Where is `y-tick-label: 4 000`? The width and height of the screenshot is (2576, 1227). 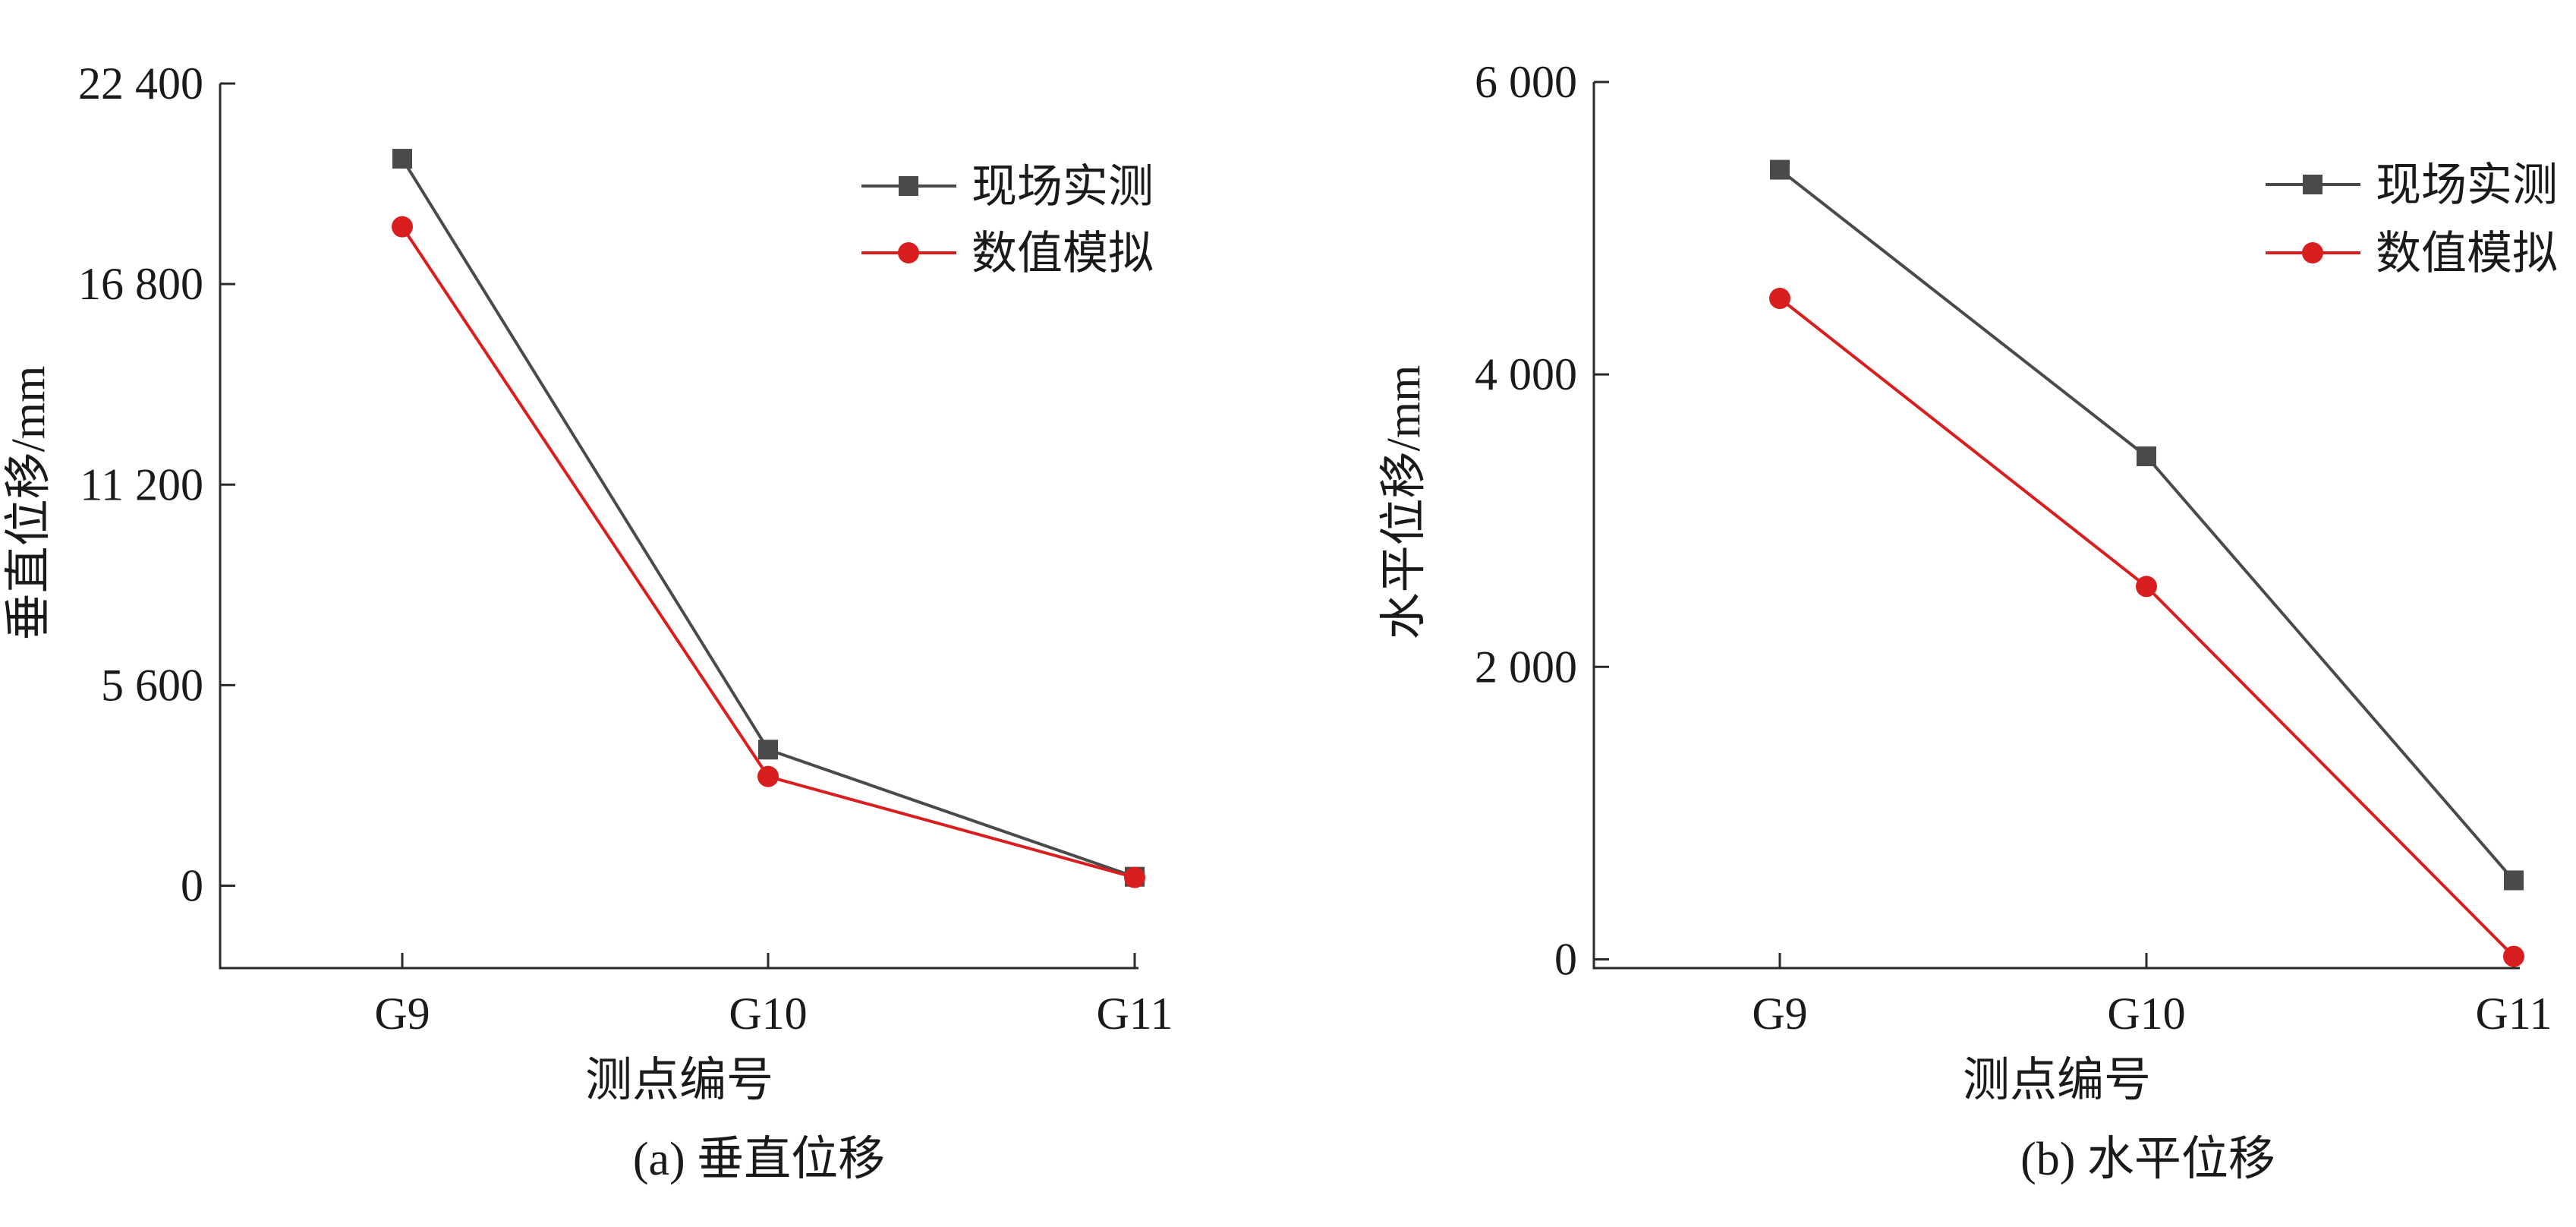
y-tick-label: 4 000 is located at coordinates (1526, 374).